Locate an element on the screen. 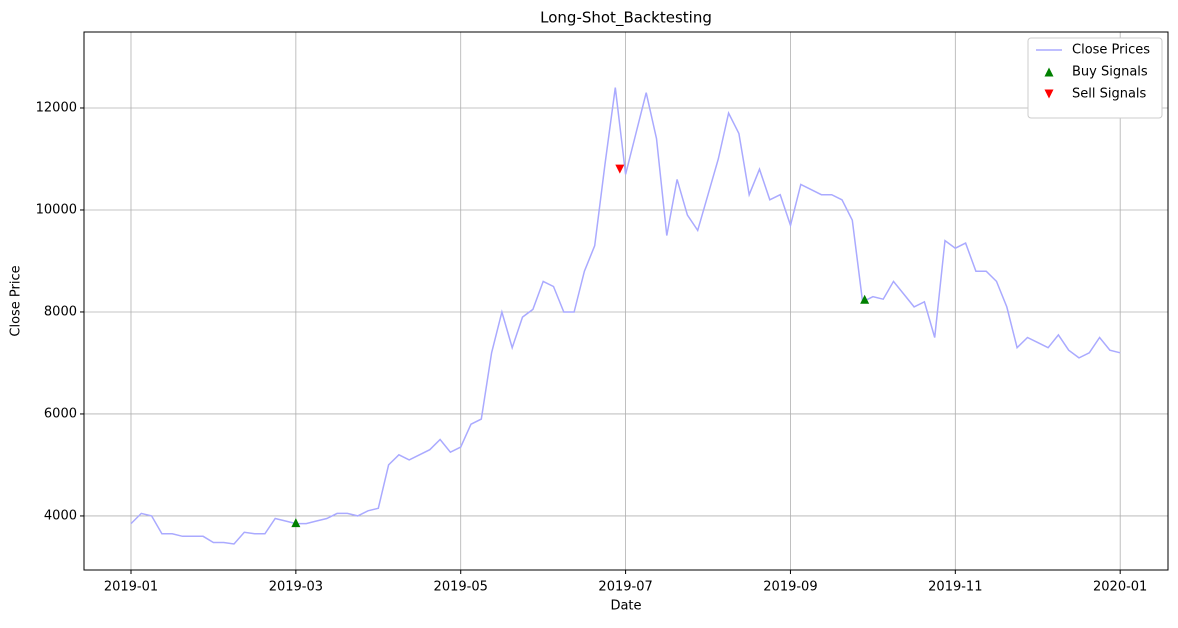  legend-label: Sell Signals is located at coordinates (1109, 94).